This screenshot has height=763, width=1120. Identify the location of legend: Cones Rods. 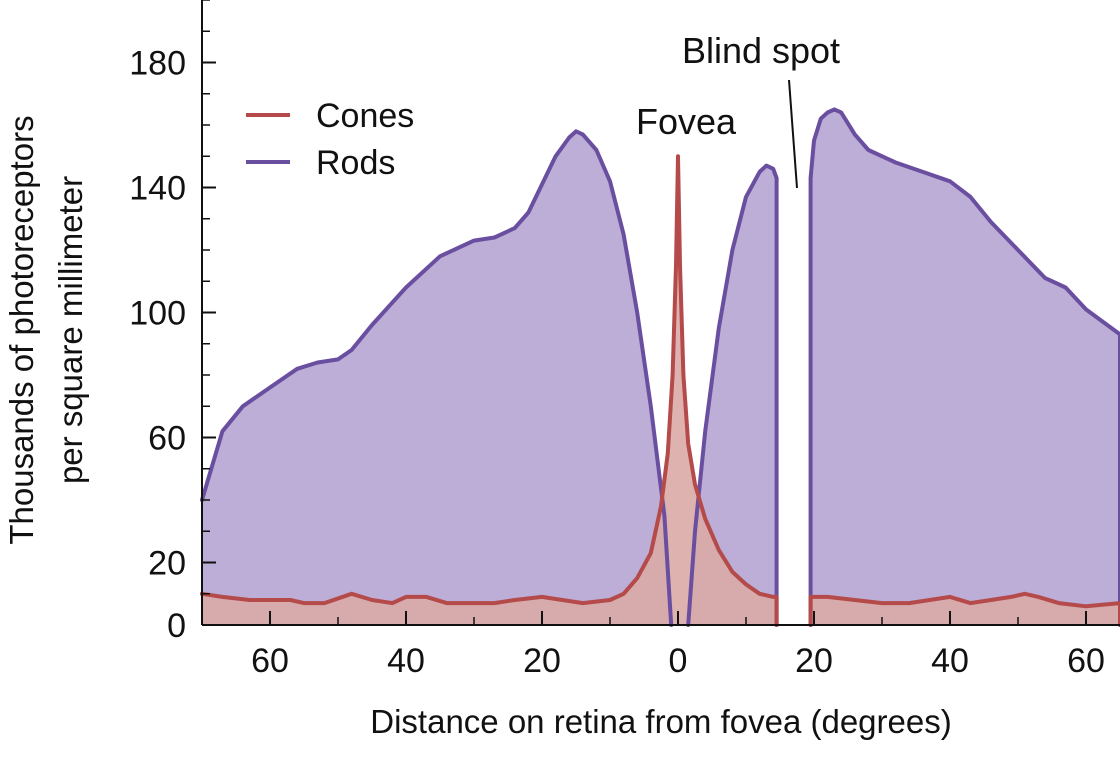
(330, 139).